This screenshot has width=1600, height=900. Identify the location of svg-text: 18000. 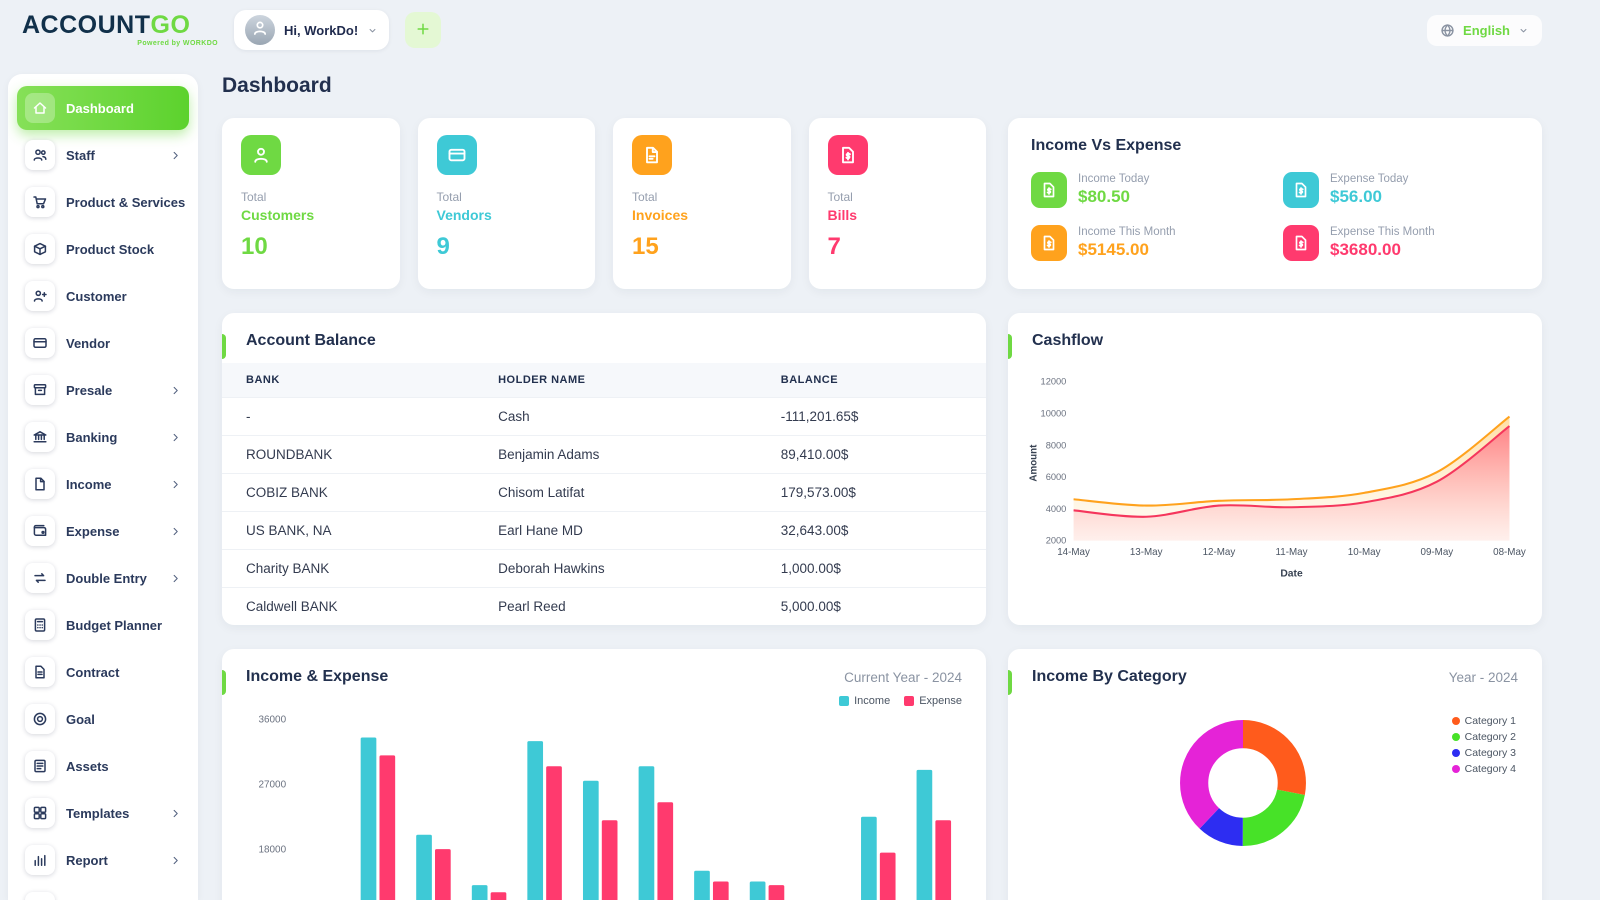
(273, 849).